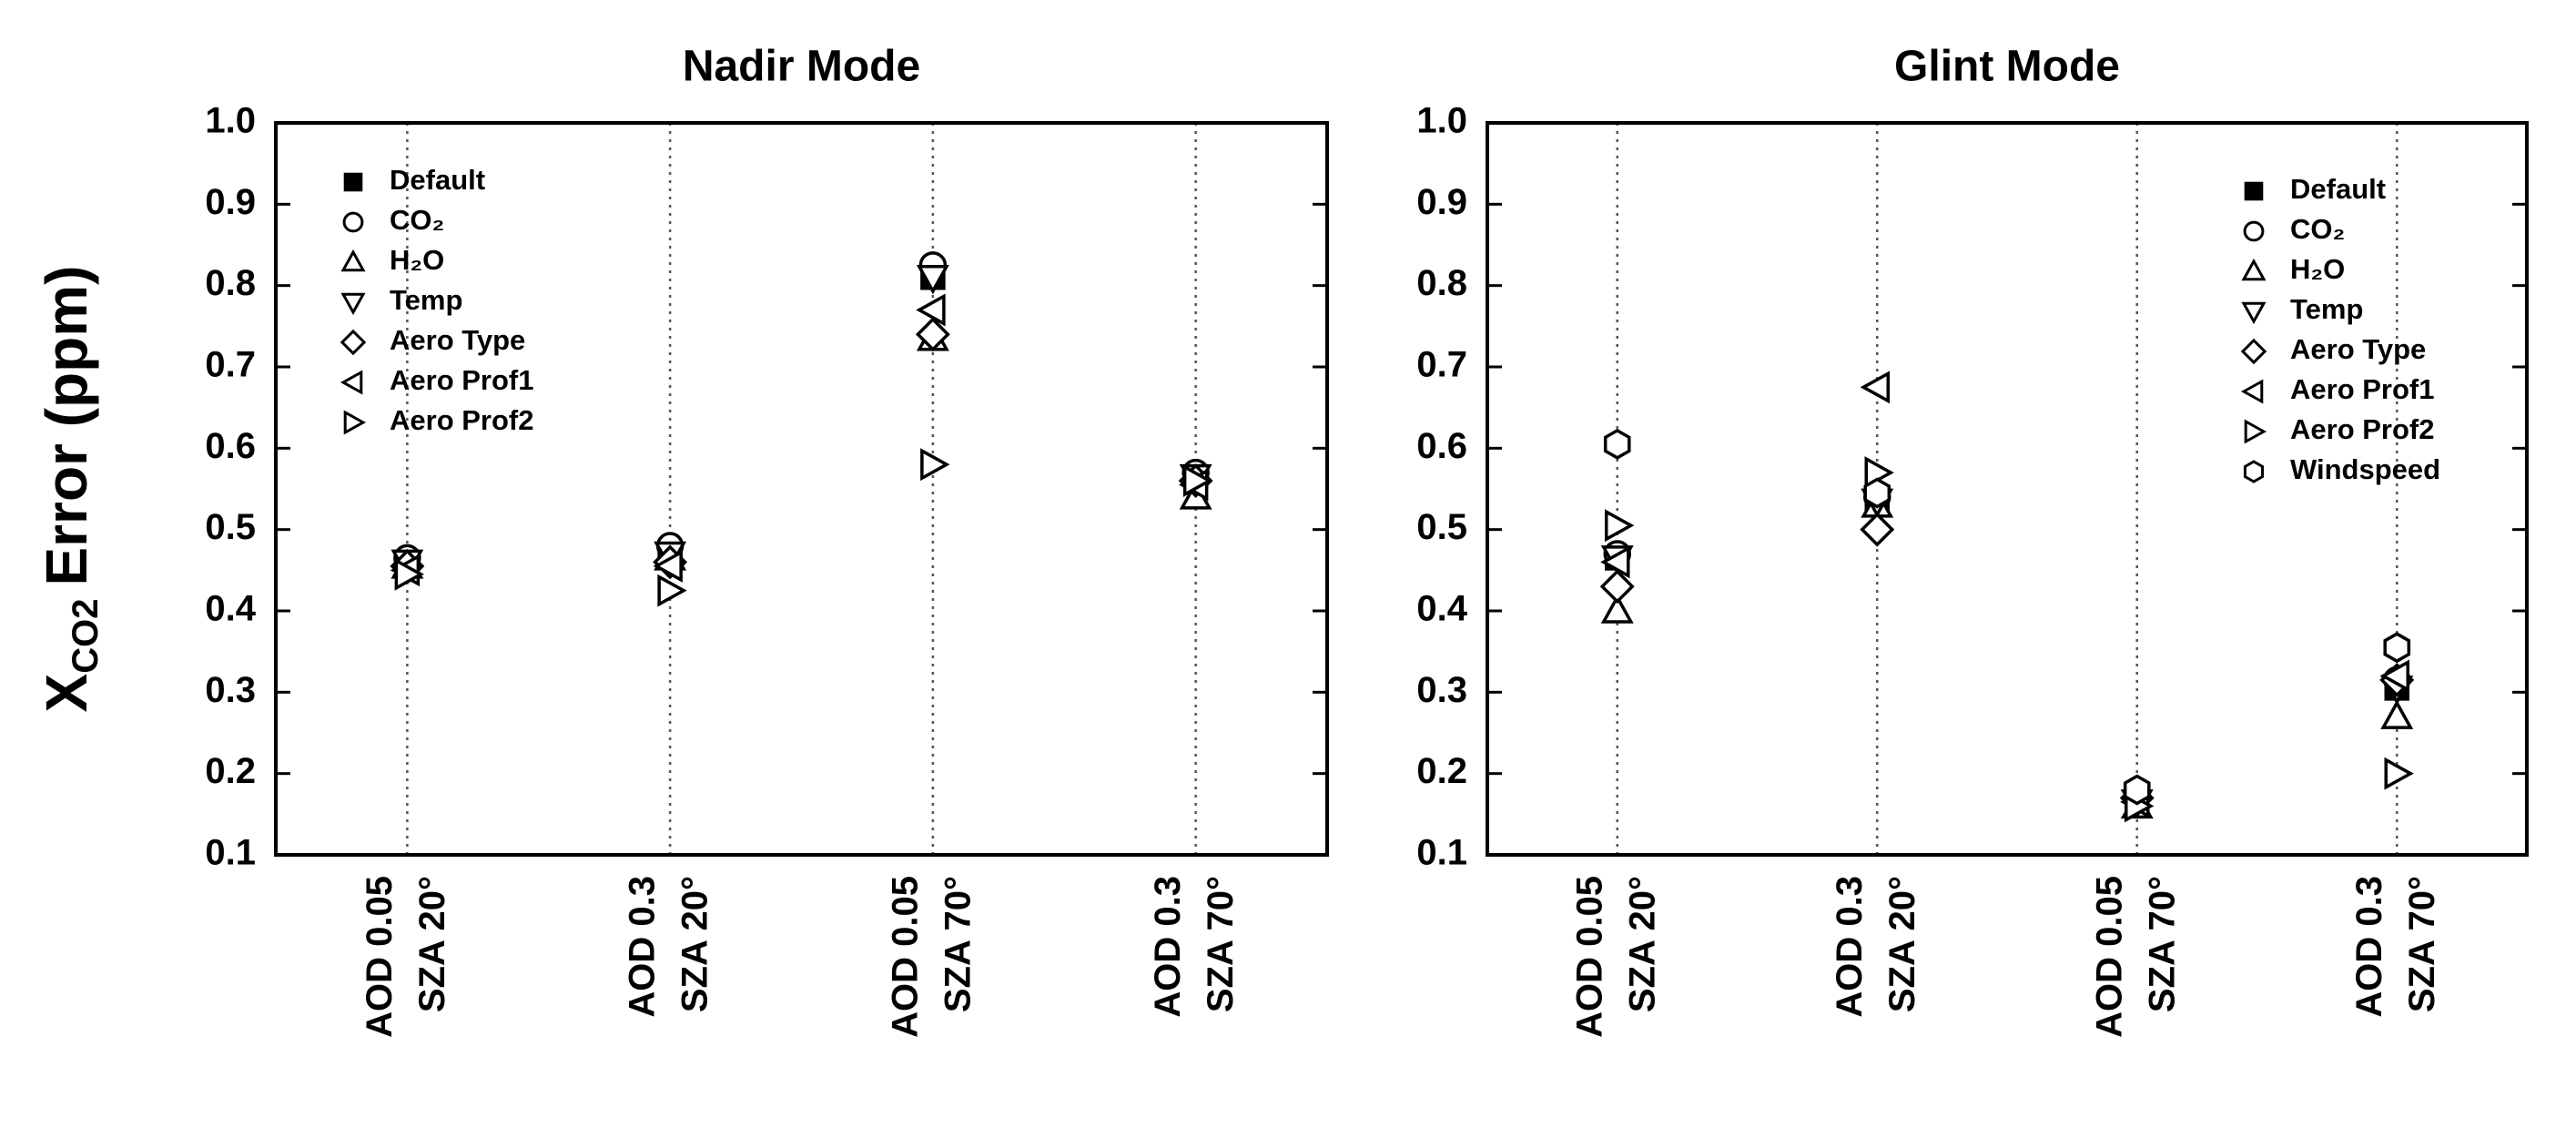 The image size is (2576, 1128). Describe the element at coordinates (2365, 469) in the screenshot. I see `legend-label: Windspeed` at that location.